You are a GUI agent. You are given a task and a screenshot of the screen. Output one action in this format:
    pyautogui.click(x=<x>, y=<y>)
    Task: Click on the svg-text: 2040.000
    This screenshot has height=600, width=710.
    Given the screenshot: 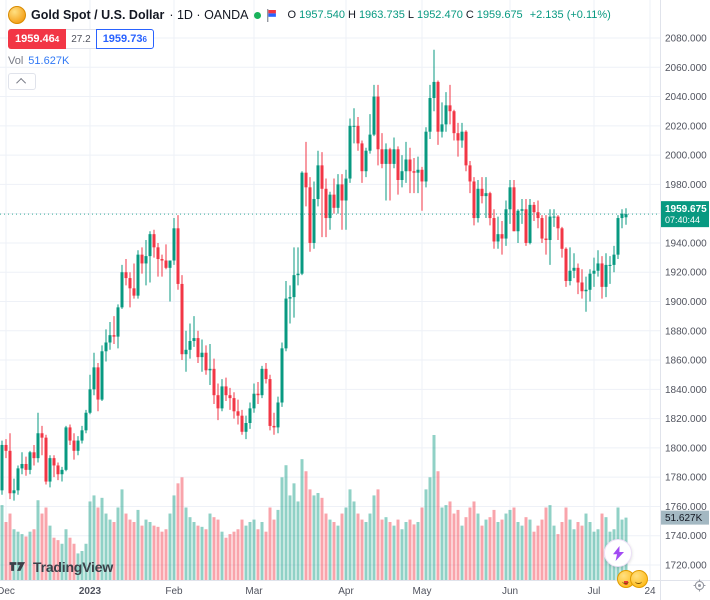 What is the action you would take?
    pyautogui.click(x=686, y=97)
    